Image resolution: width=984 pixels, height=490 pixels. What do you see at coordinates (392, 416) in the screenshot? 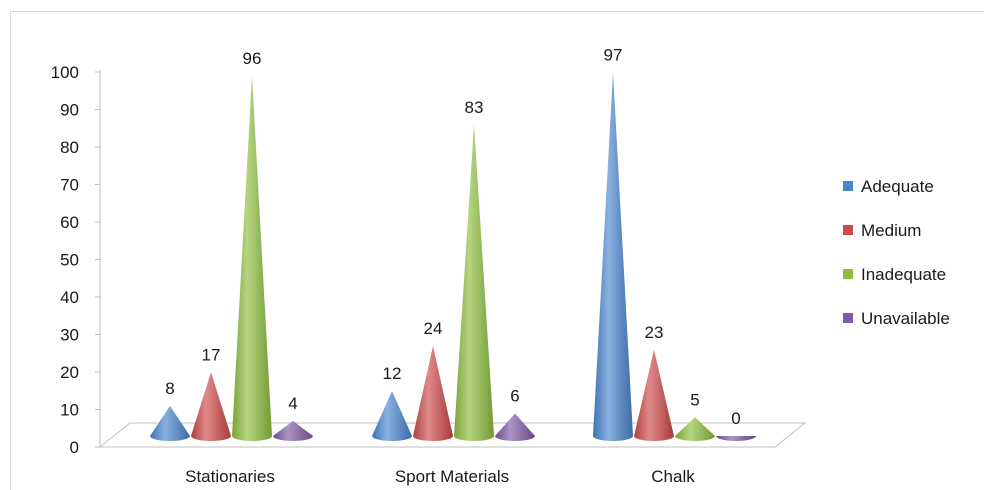
I see `cone-adequate-sport-materials` at bounding box center [392, 416].